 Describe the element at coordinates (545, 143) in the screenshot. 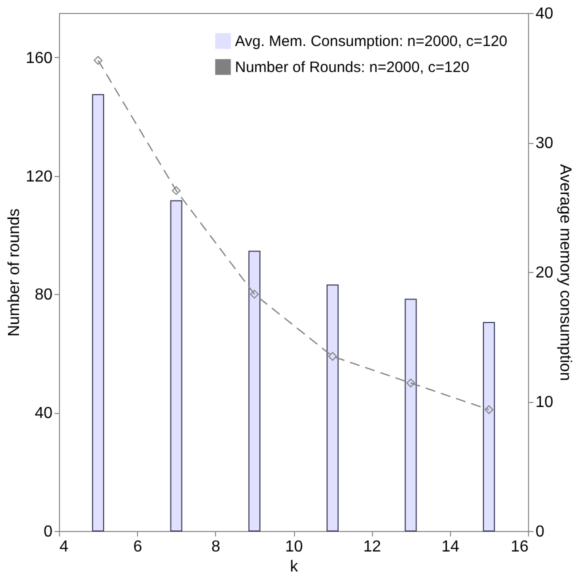

I see `y2-tick-label: 30` at that location.